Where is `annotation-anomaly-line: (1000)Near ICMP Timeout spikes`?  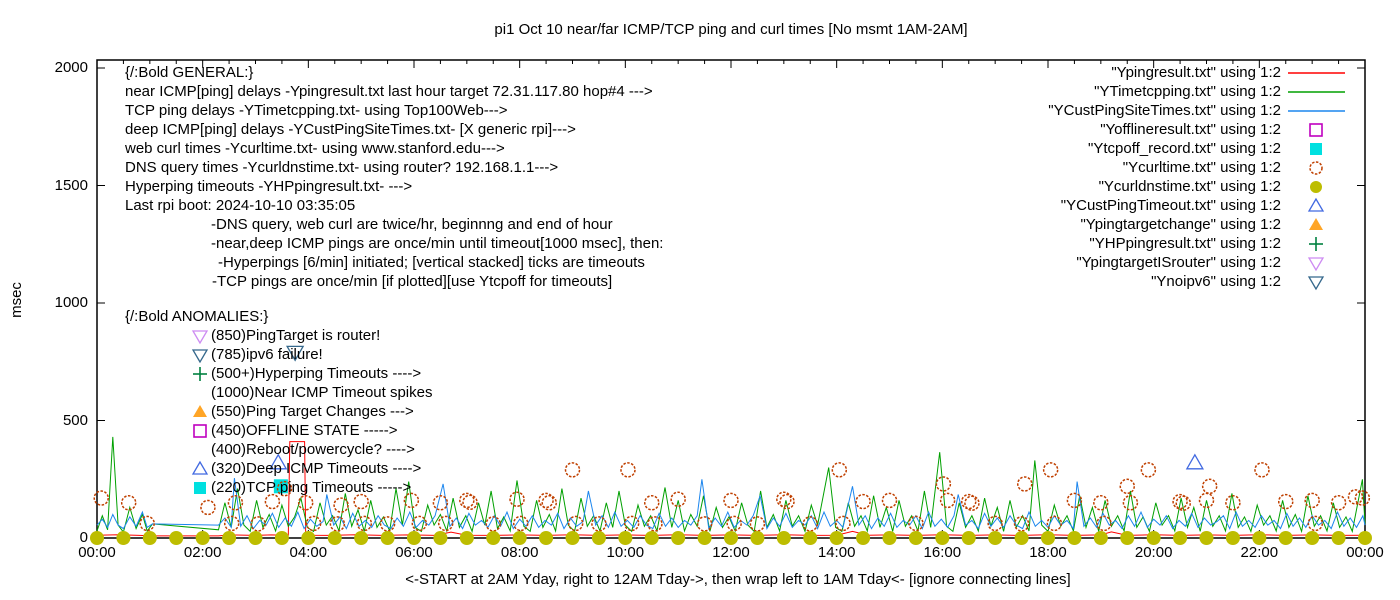
annotation-anomaly-line: (1000)Near ICMP Timeout spikes is located at coordinates (322, 392).